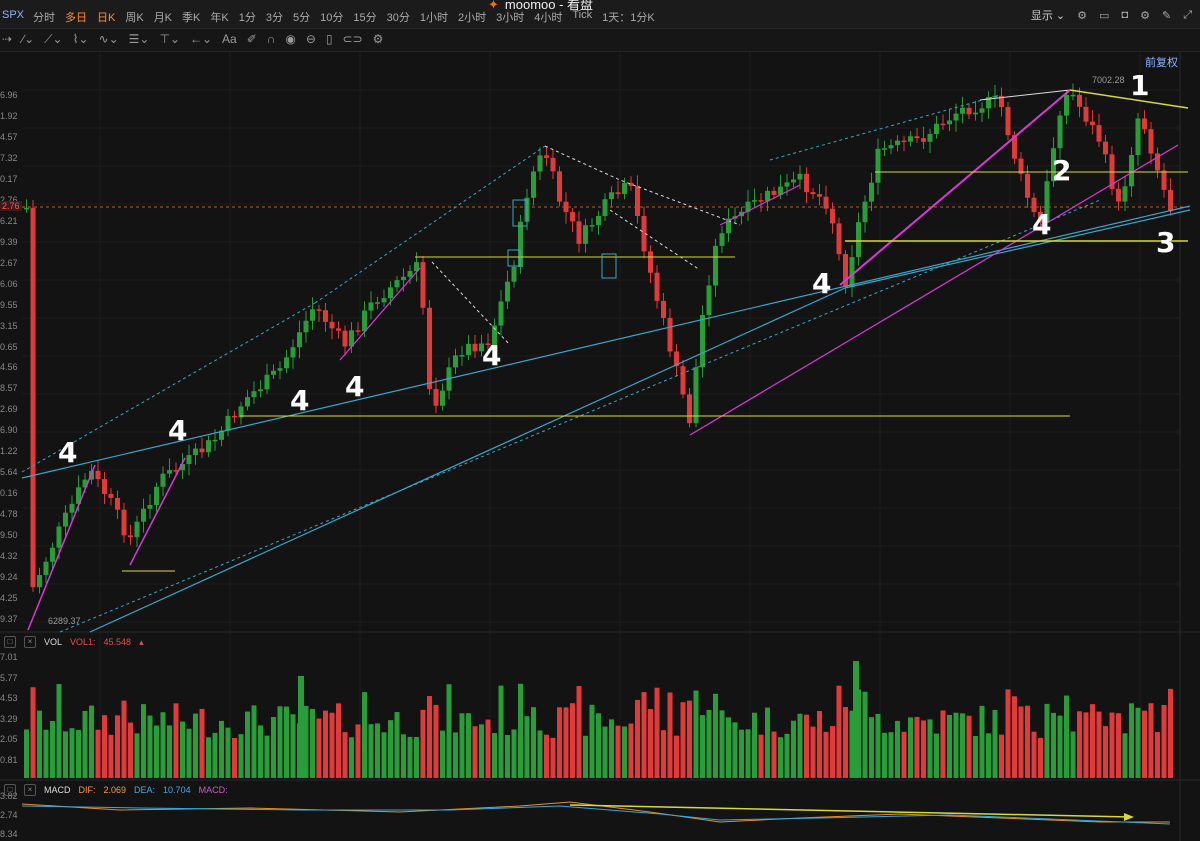  What do you see at coordinates (1048, 16) in the screenshot?
I see `display-dropdown: 显示 ⌄` at bounding box center [1048, 16].